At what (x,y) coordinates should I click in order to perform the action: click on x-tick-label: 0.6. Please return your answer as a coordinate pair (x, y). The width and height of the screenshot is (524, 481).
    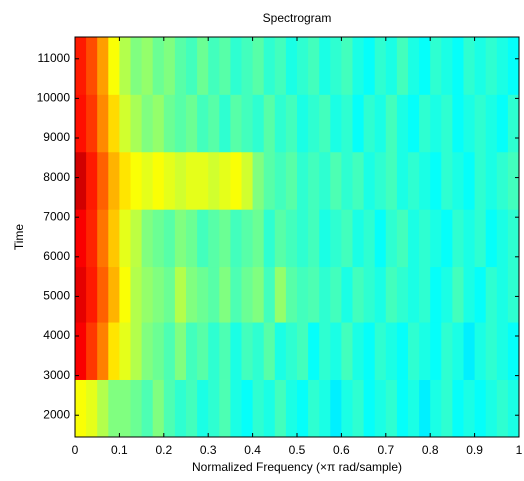
    Looking at the image, I should click on (341, 450).